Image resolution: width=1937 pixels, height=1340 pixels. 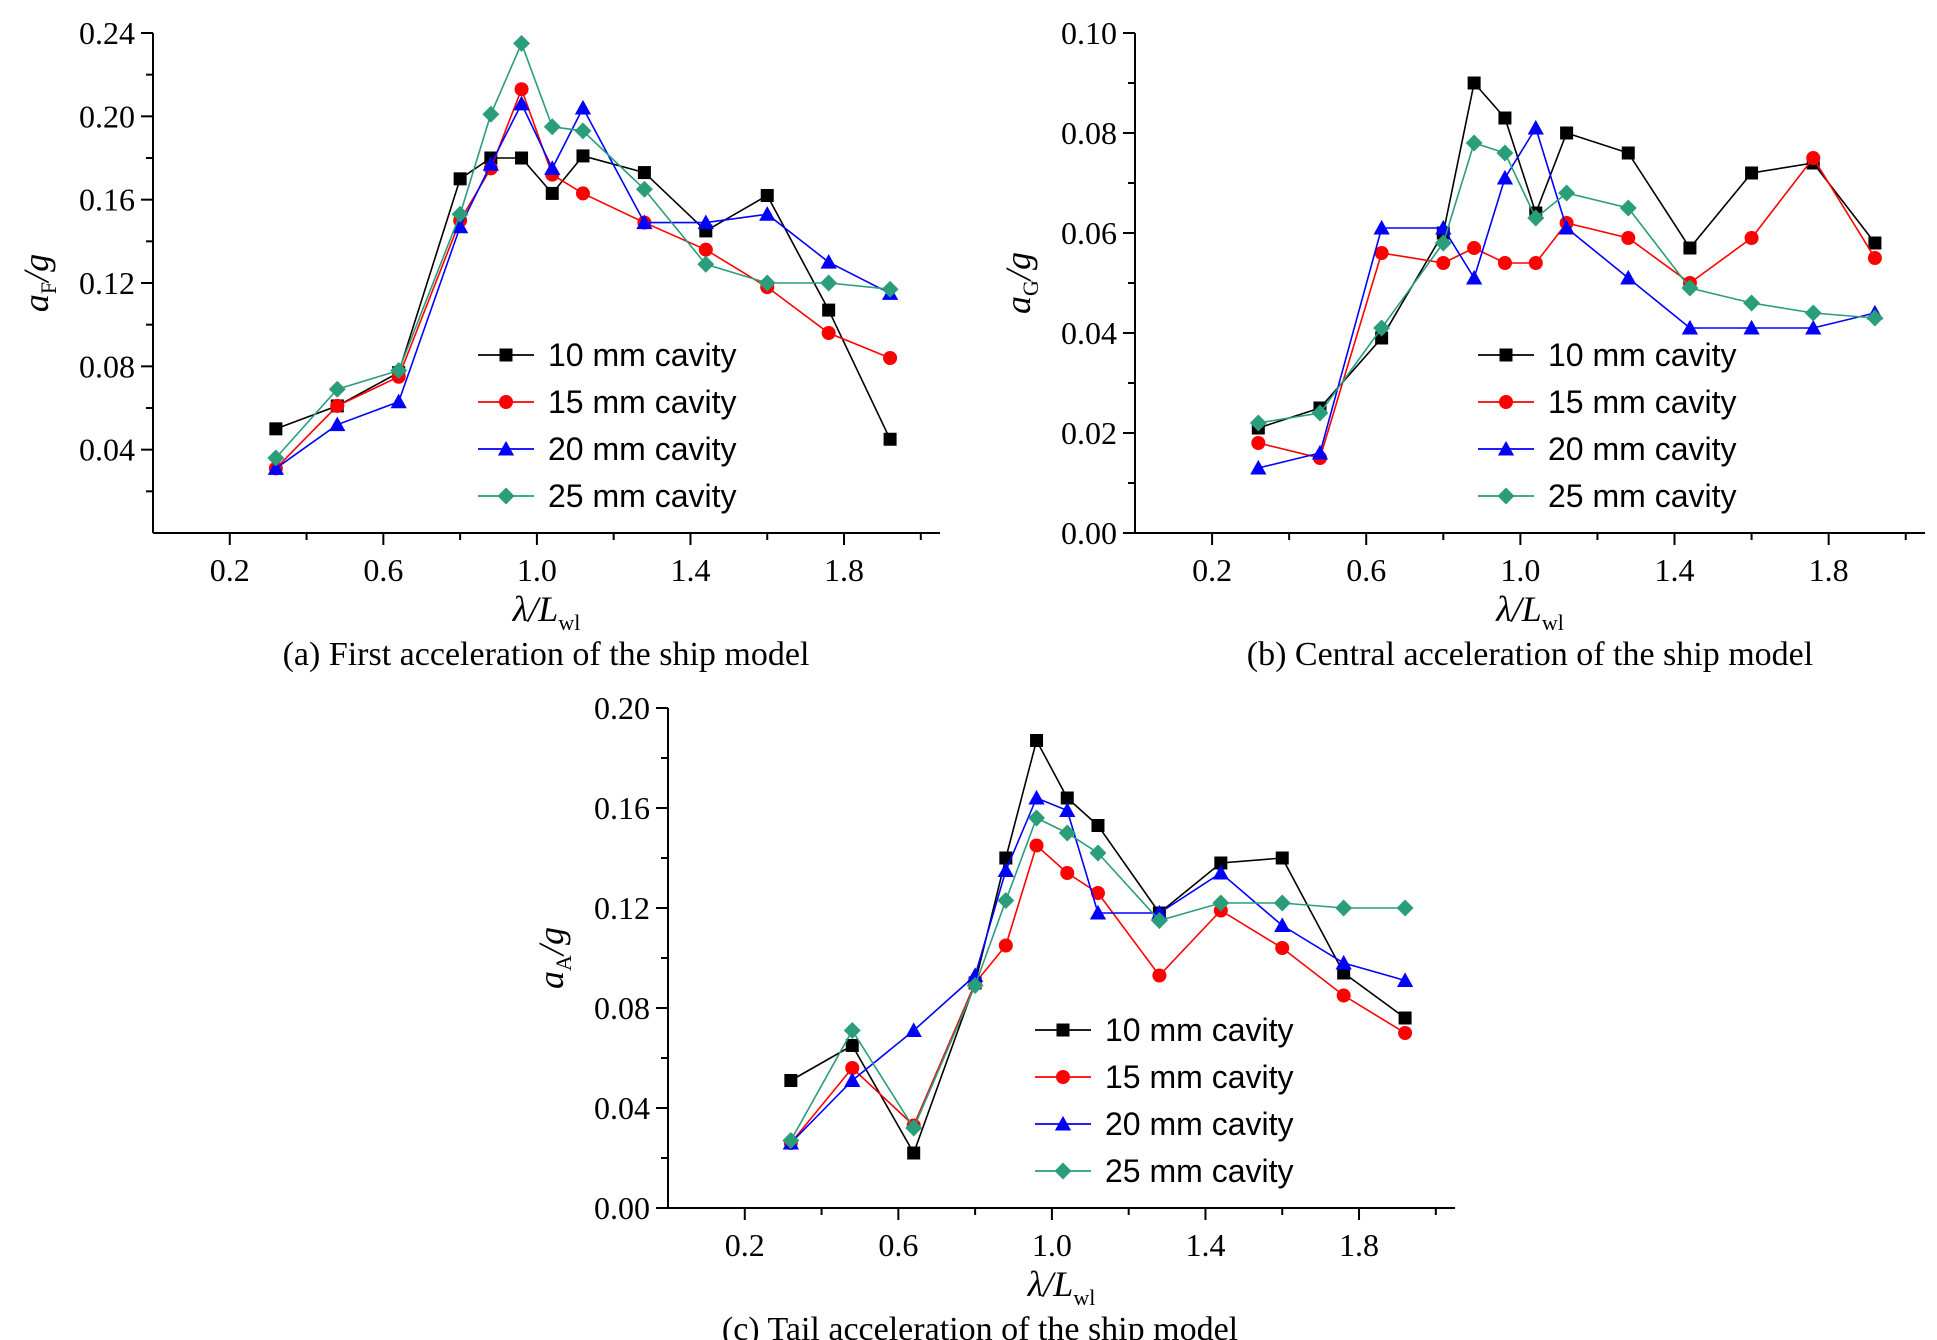 What do you see at coordinates (546, 654) in the screenshot?
I see `panel-caption: (a) First acceleration of the ship model` at bounding box center [546, 654].